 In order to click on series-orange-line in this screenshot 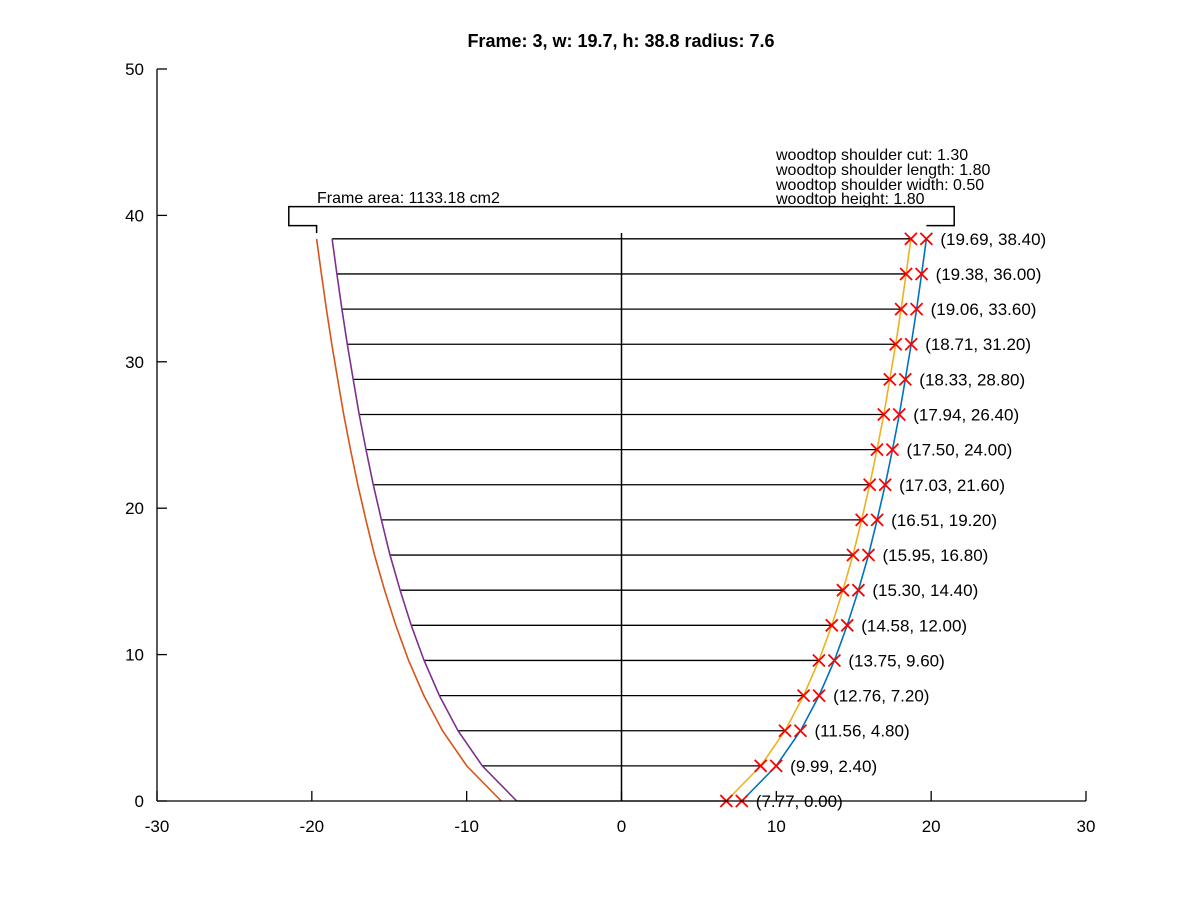, I will do `click(408, 520)`.